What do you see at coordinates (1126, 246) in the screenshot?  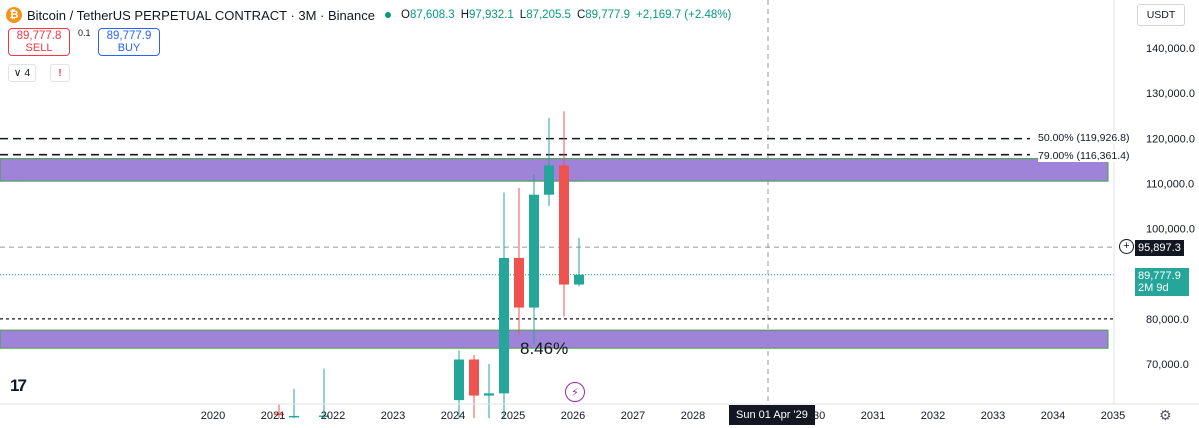 I see `add-alert-plus-icon: +` at bounding box center [1126, 246].